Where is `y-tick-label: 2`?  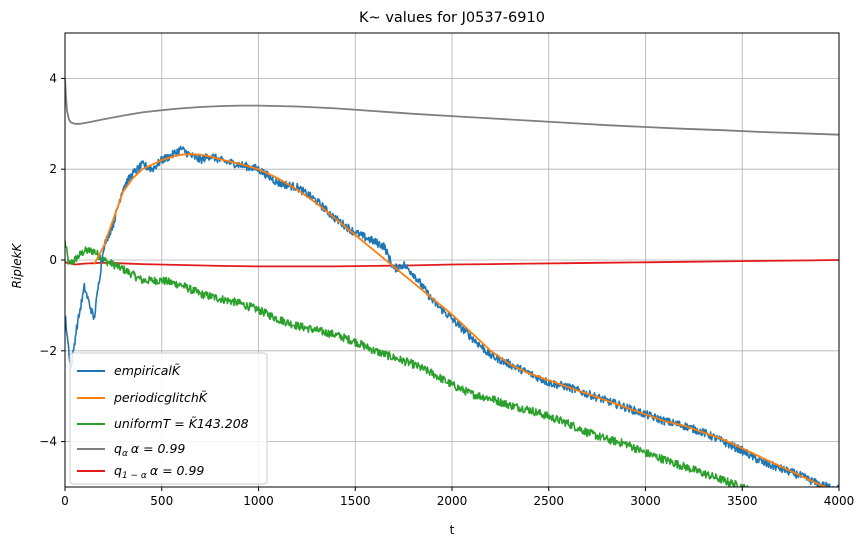
y-tick-label: 2 is located at coordinates (53, 169).